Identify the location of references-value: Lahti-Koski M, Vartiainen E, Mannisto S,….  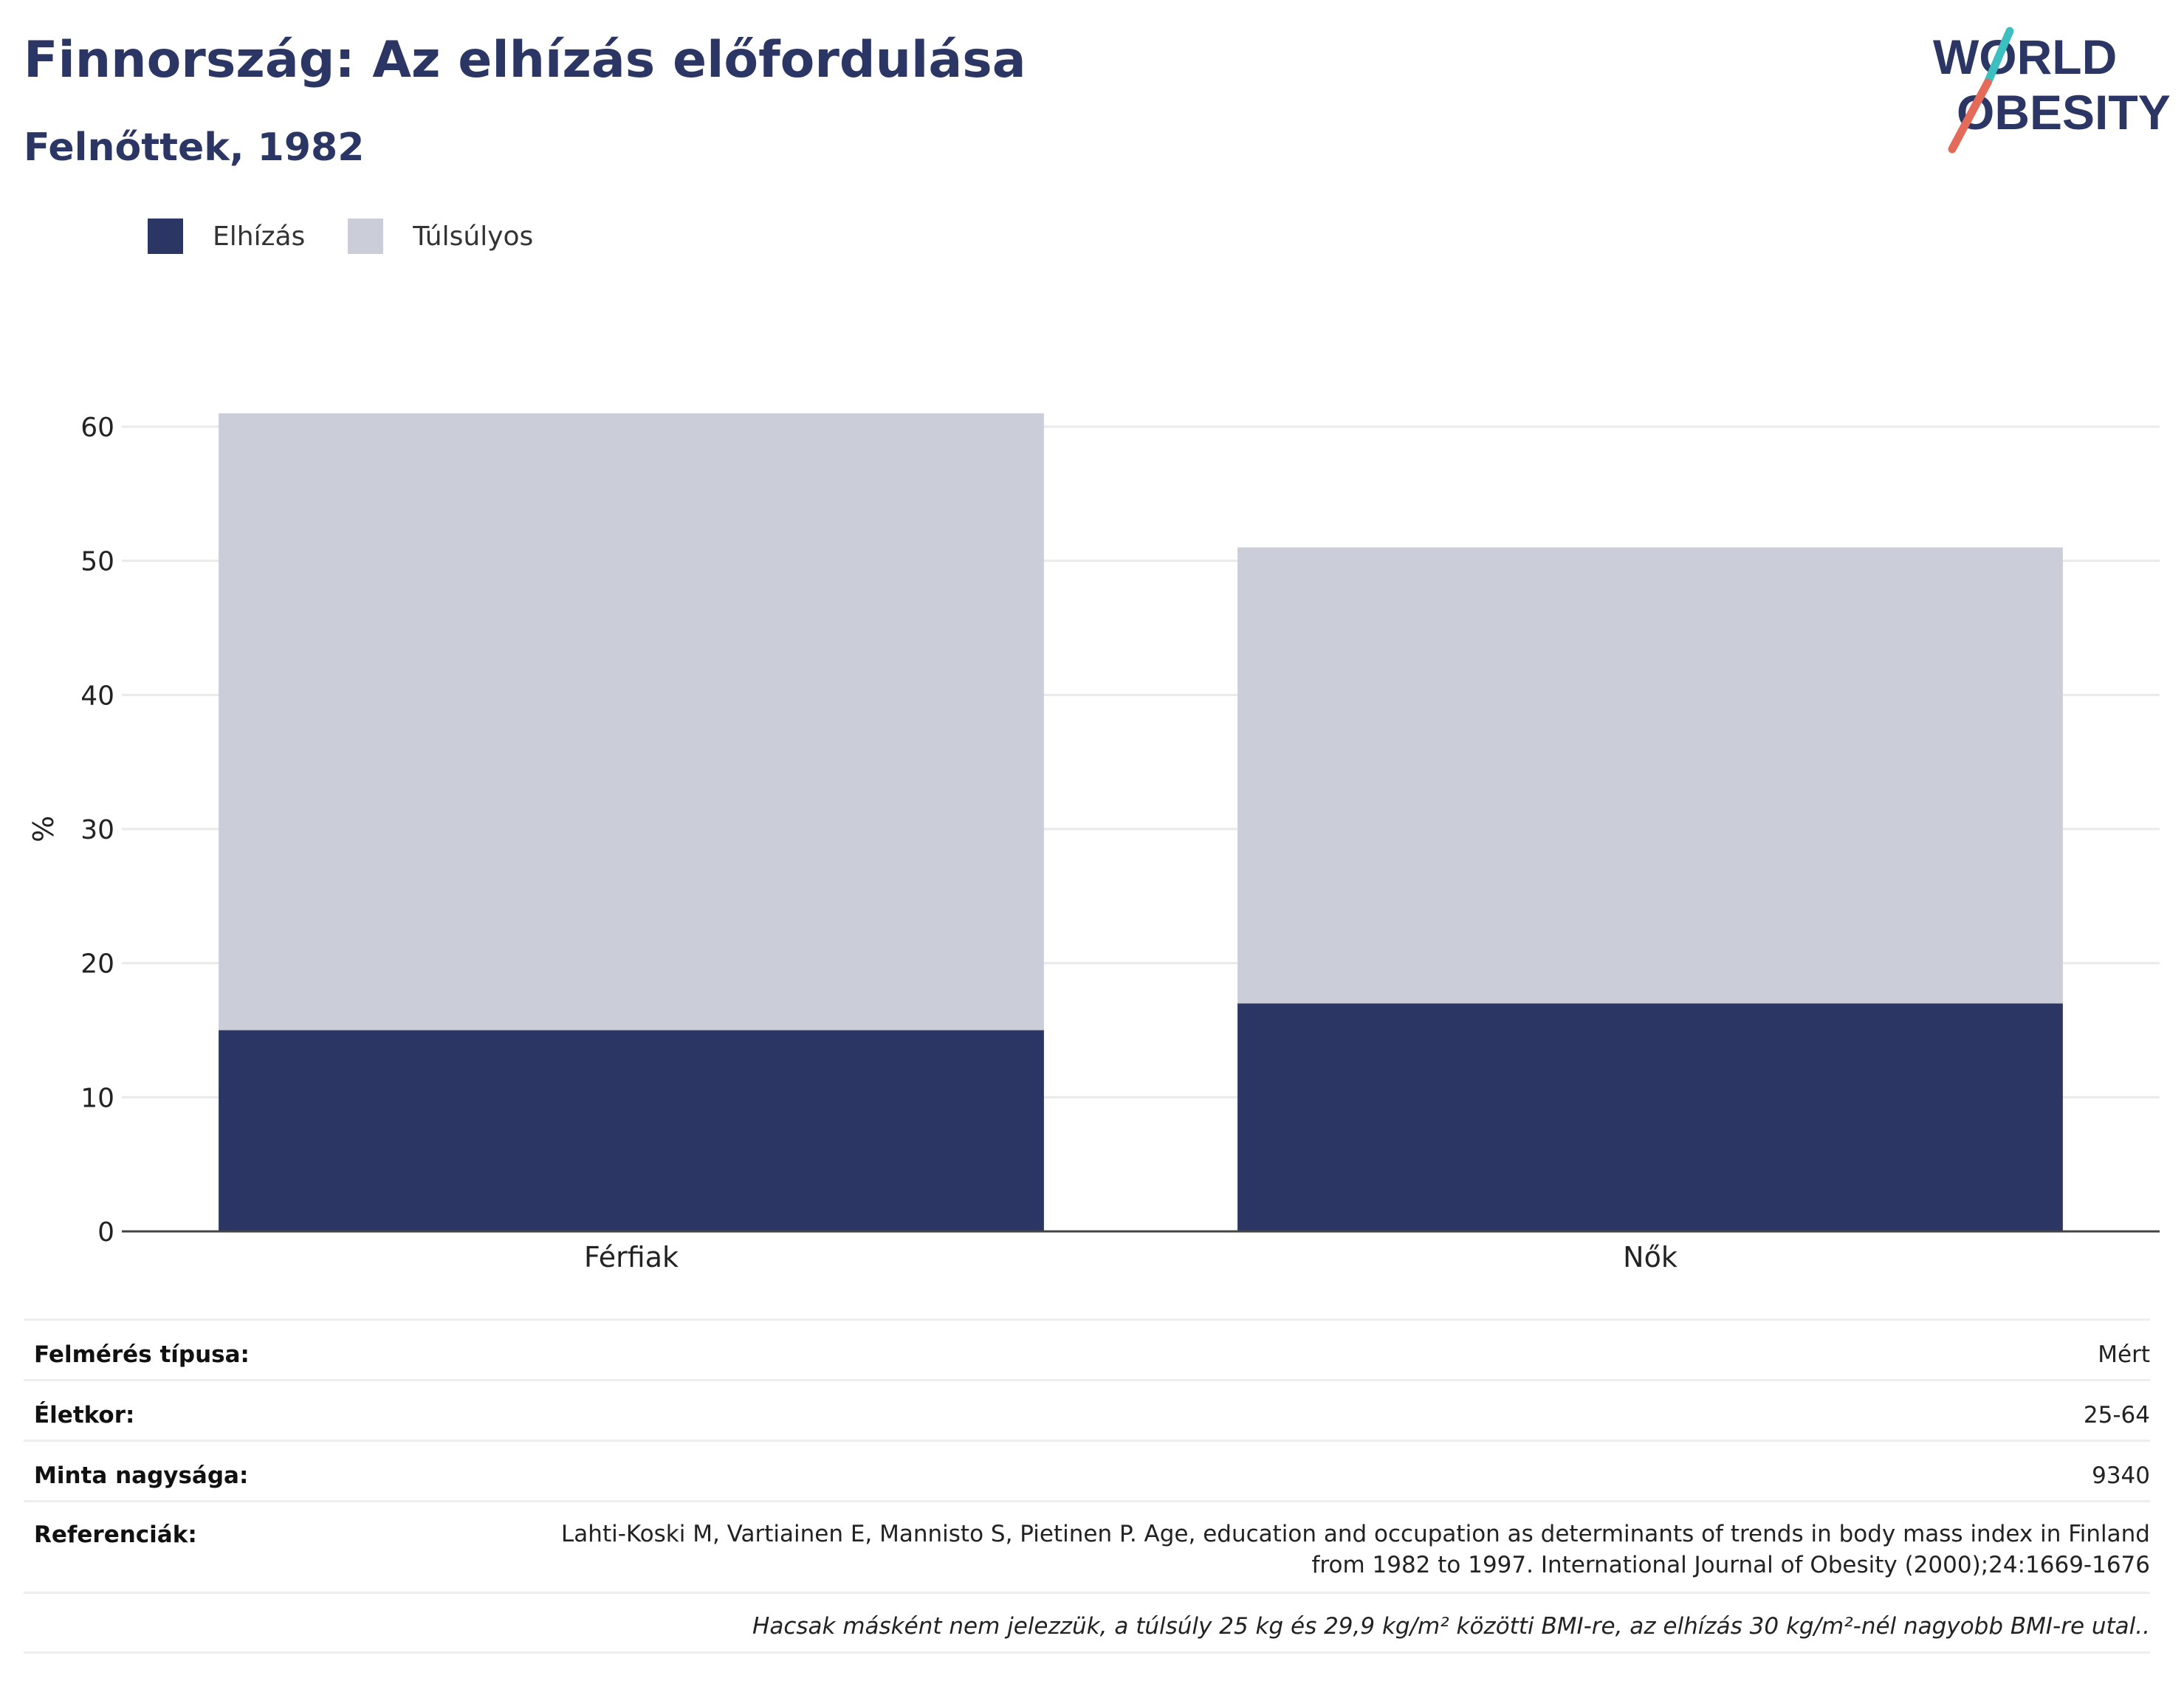
(1356, 1549).